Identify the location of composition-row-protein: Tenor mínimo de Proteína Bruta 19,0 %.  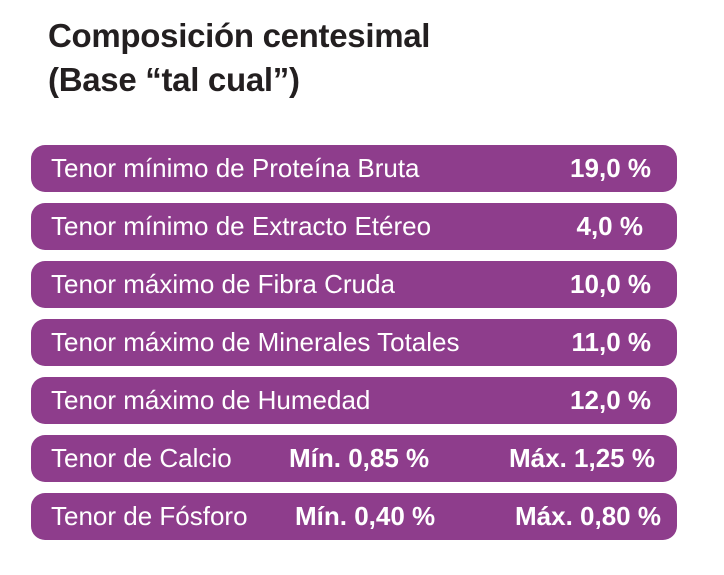
(354, 168).